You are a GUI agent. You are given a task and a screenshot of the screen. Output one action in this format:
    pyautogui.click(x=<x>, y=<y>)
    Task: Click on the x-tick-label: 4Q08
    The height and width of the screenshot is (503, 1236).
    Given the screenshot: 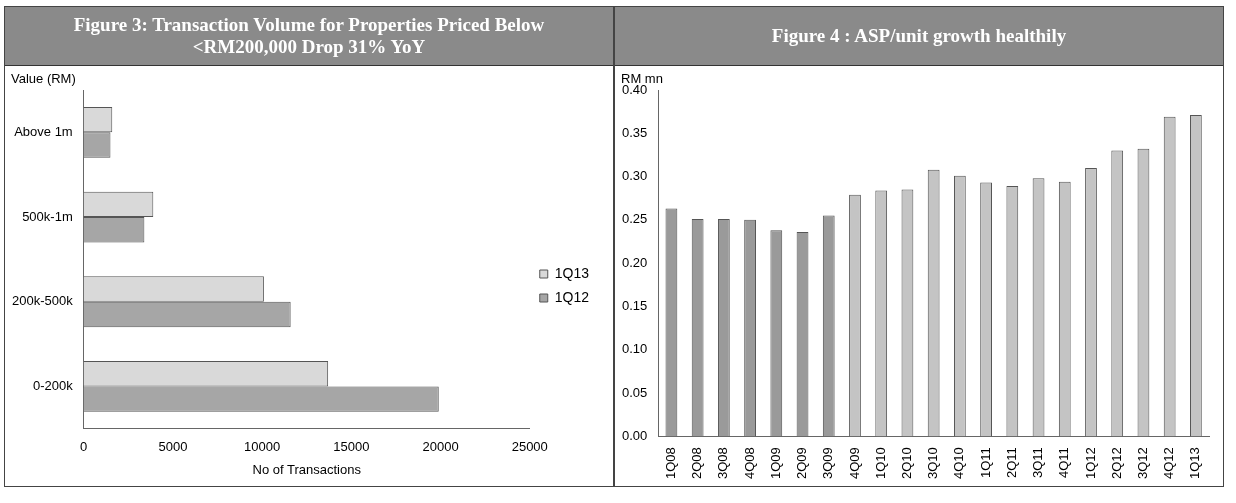 What is the action you would take?
    pyautogui.click(x=749, y=463)
    